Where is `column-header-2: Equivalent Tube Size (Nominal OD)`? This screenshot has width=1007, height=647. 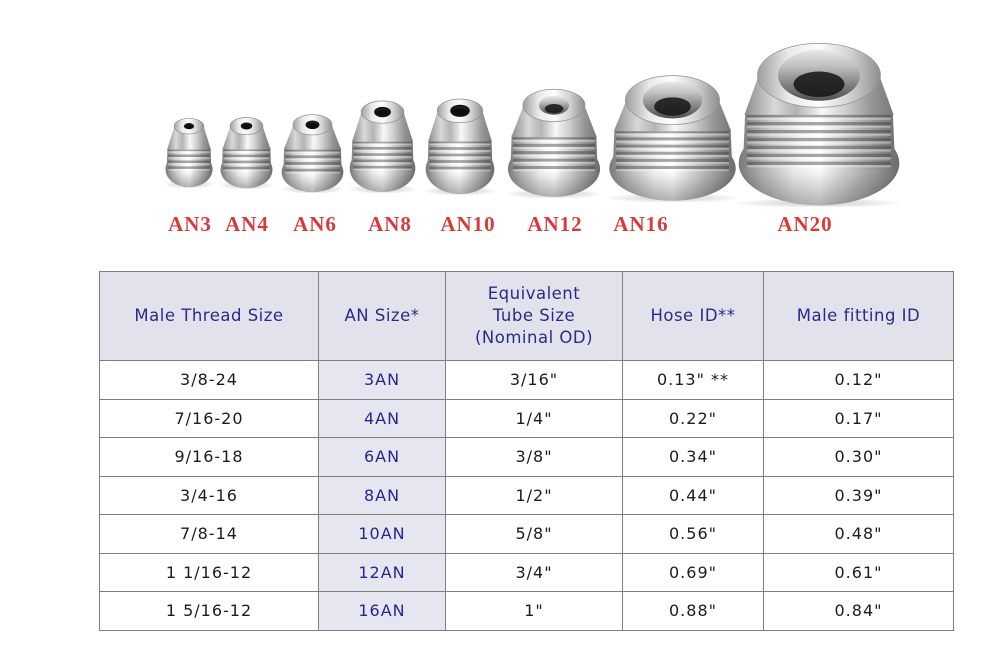
column-header-2: Equivalent Tube Size (Nominal OD) is located at coordinates (534, 316).